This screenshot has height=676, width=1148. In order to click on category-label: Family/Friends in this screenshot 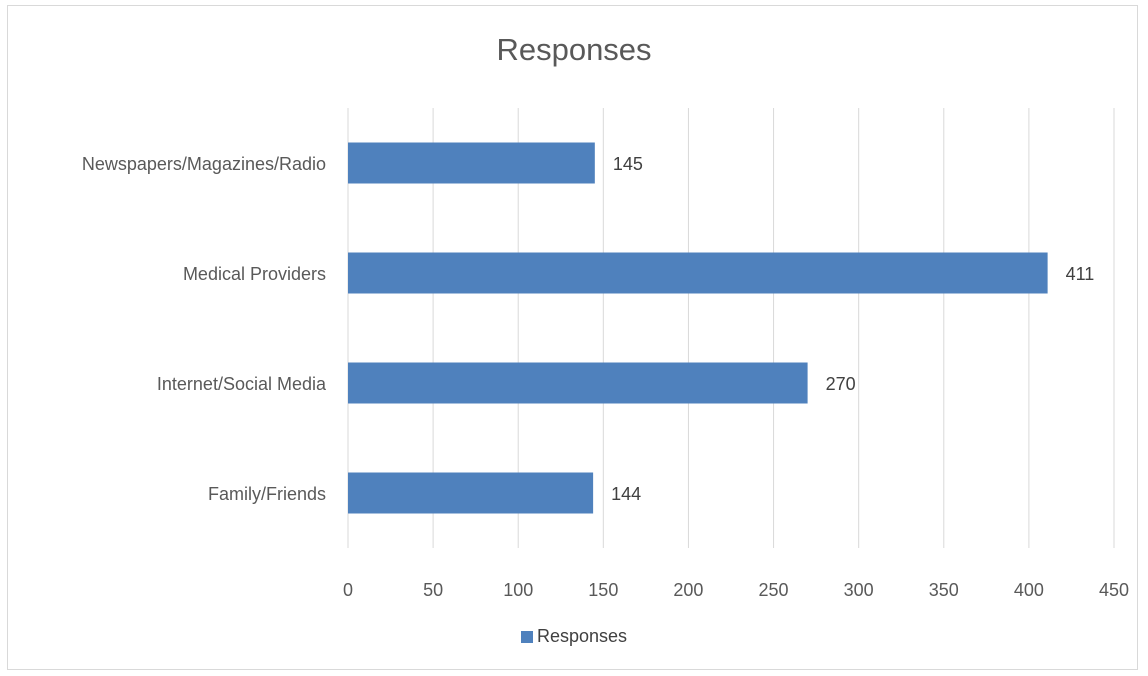, I will do `click(267, 494)`.